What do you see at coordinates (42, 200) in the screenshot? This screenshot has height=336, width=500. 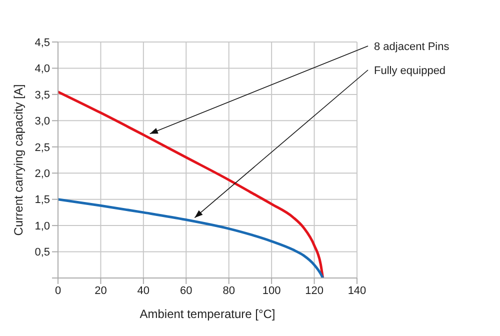 I see `y-tick-label: 1,5` at bounding box center [42, 200].